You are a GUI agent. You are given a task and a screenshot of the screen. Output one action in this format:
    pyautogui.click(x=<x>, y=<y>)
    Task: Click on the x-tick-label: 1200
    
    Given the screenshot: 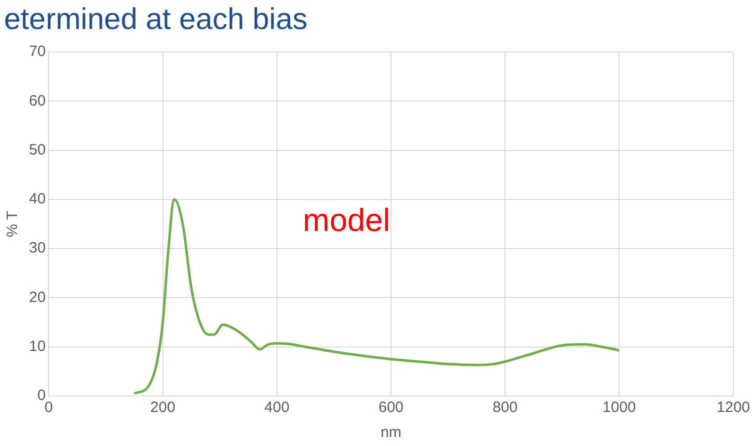 What is the action you would take?
    pyautogui.click(x=733, y=407)
    